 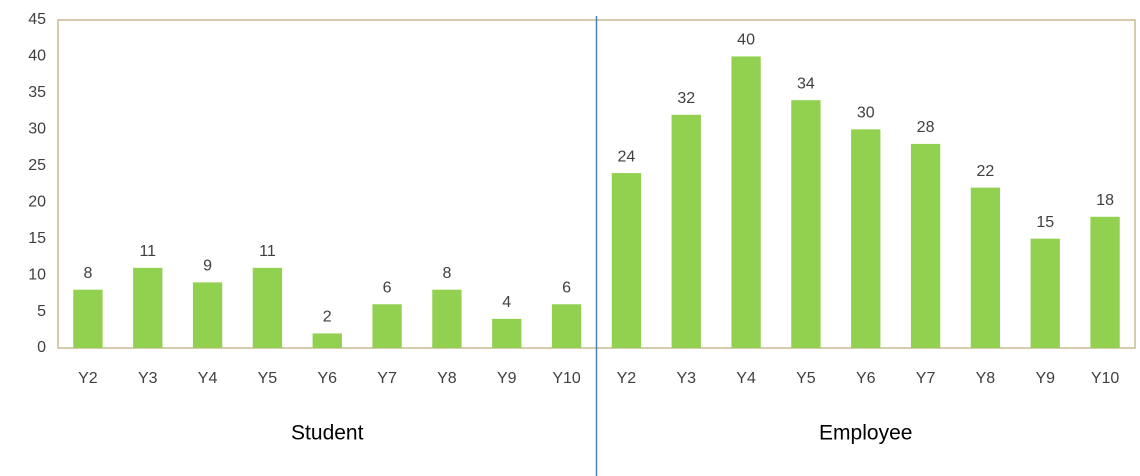 What do you see at coordinates (926, 127) in the screenshot?
I see `data-label: 28` at bounding box center [926, 127].